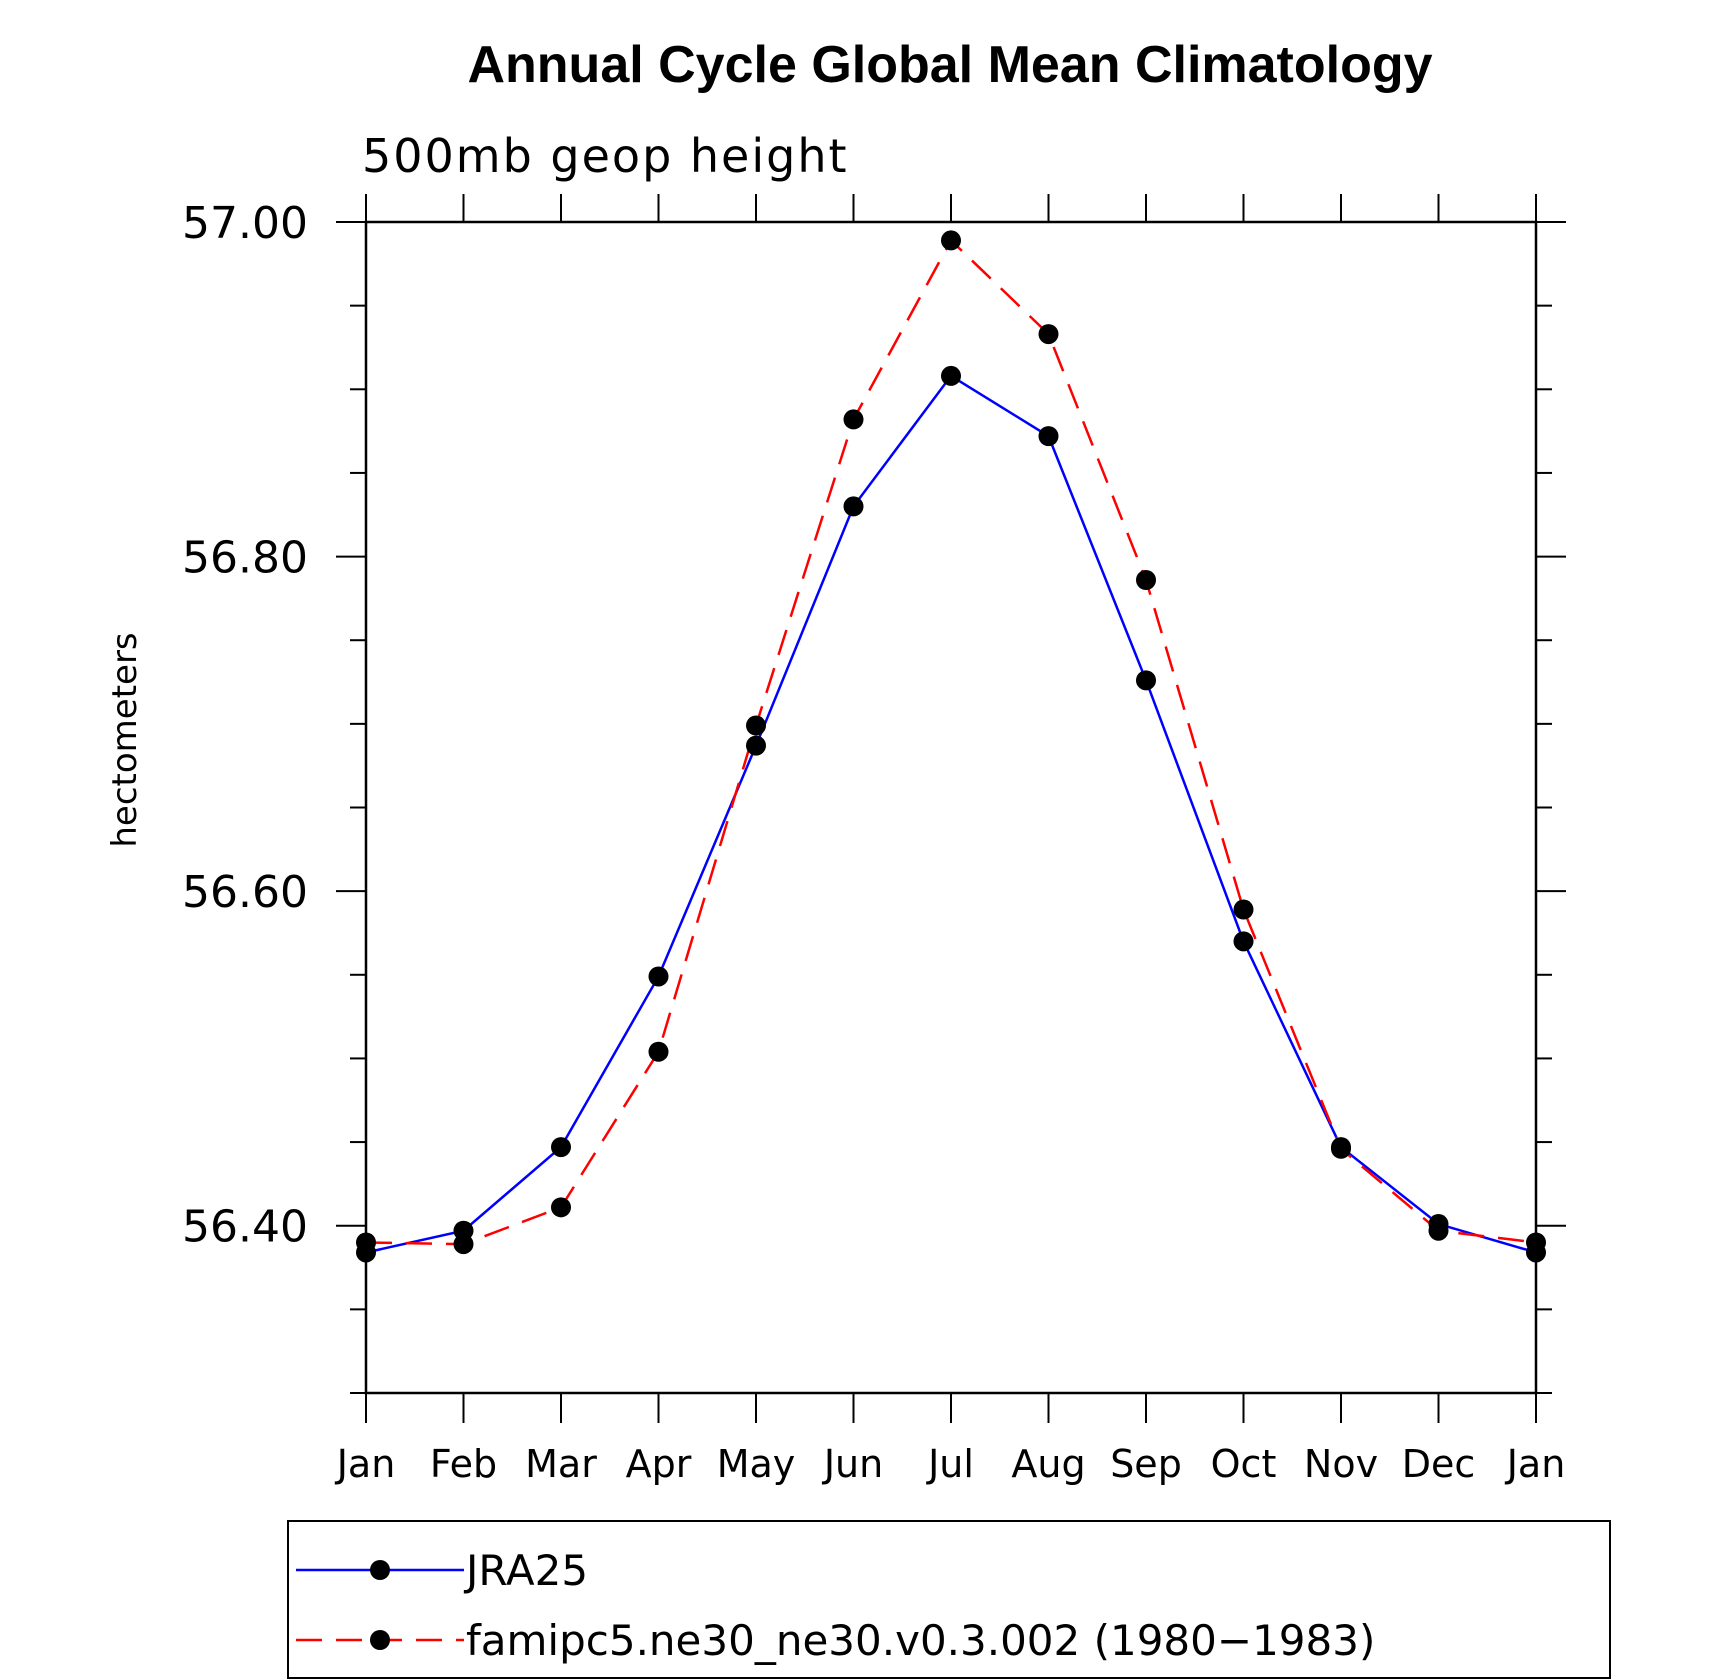 The image size is (1710, 1680). I want to click on x-tick-label: Jul, so click(950, 1464).